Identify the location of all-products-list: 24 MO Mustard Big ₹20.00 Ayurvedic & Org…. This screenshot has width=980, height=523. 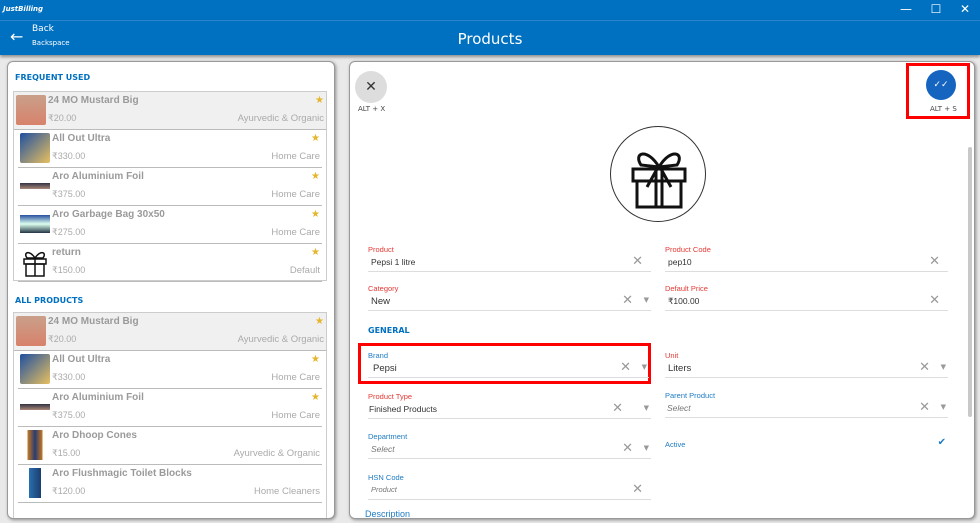
(170, 415).